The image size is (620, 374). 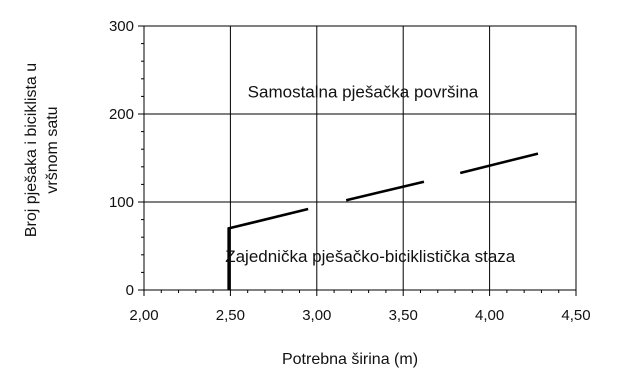 What do you see at coordinates (403, 315) in the screenshot?
I see `x-tick-label: 3,50` at bounding box center [403, 315].